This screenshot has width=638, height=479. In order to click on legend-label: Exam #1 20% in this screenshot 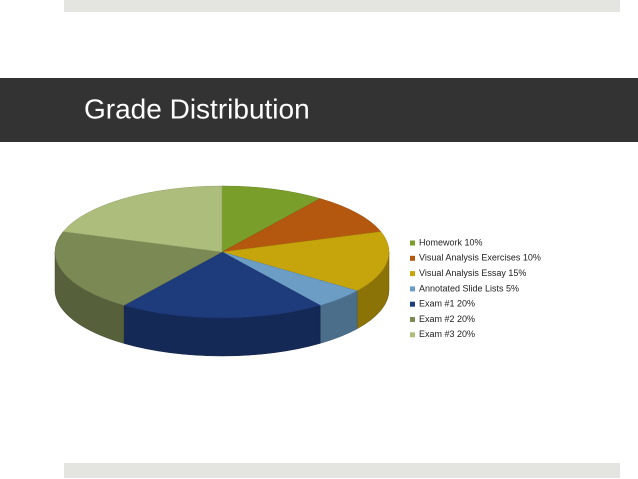, I will do `click(447, 304)`.